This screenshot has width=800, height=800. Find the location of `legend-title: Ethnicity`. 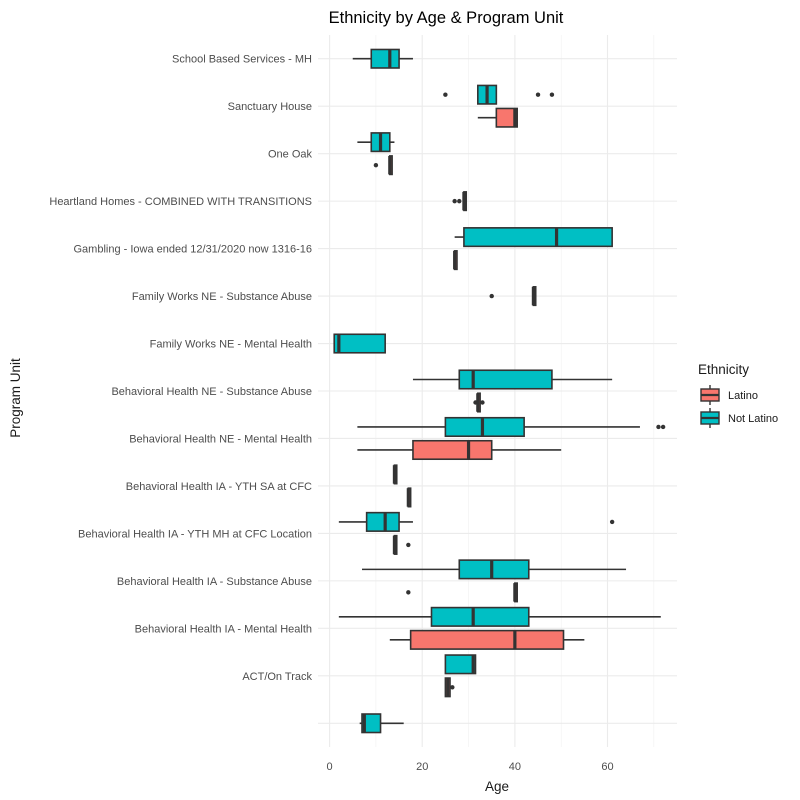

legend-title: Ethnicity is located at coordinates (723, 369).